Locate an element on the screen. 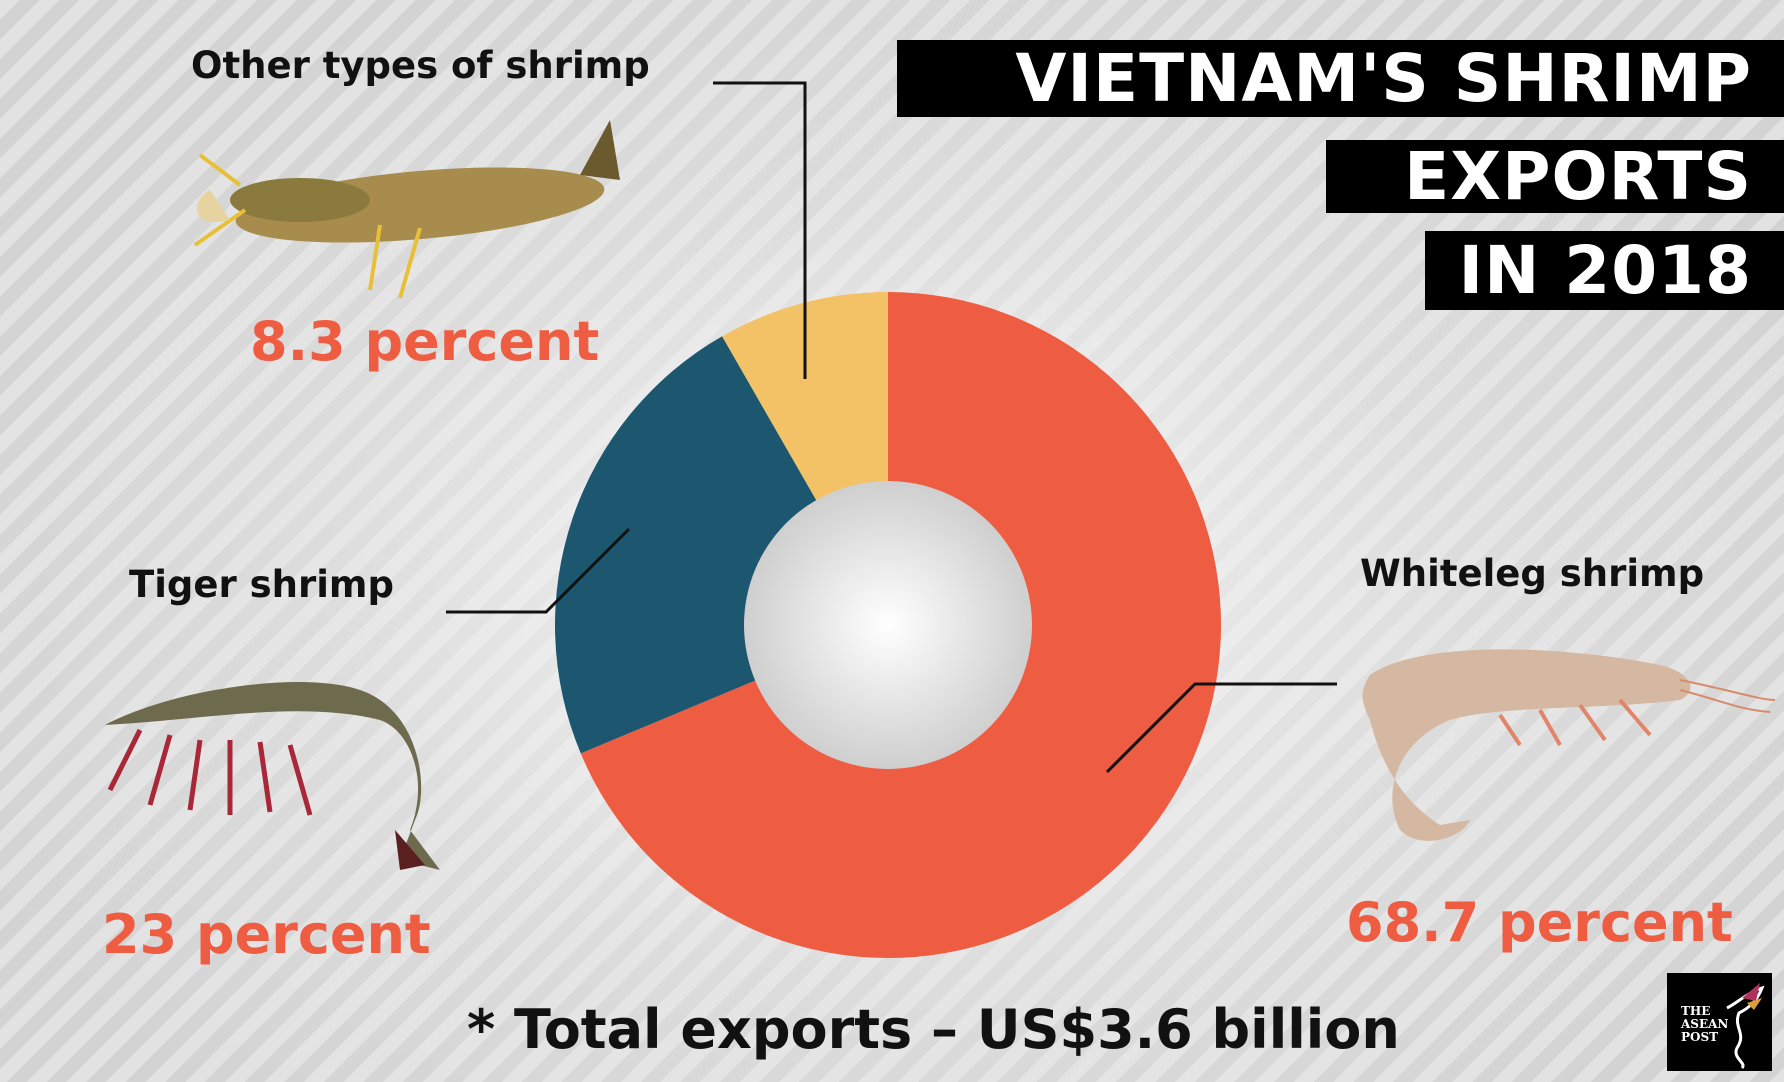 This screenshot has width=1784, height=1082. whiteleg-shrimp-image is located at coordinates (1569, 745).